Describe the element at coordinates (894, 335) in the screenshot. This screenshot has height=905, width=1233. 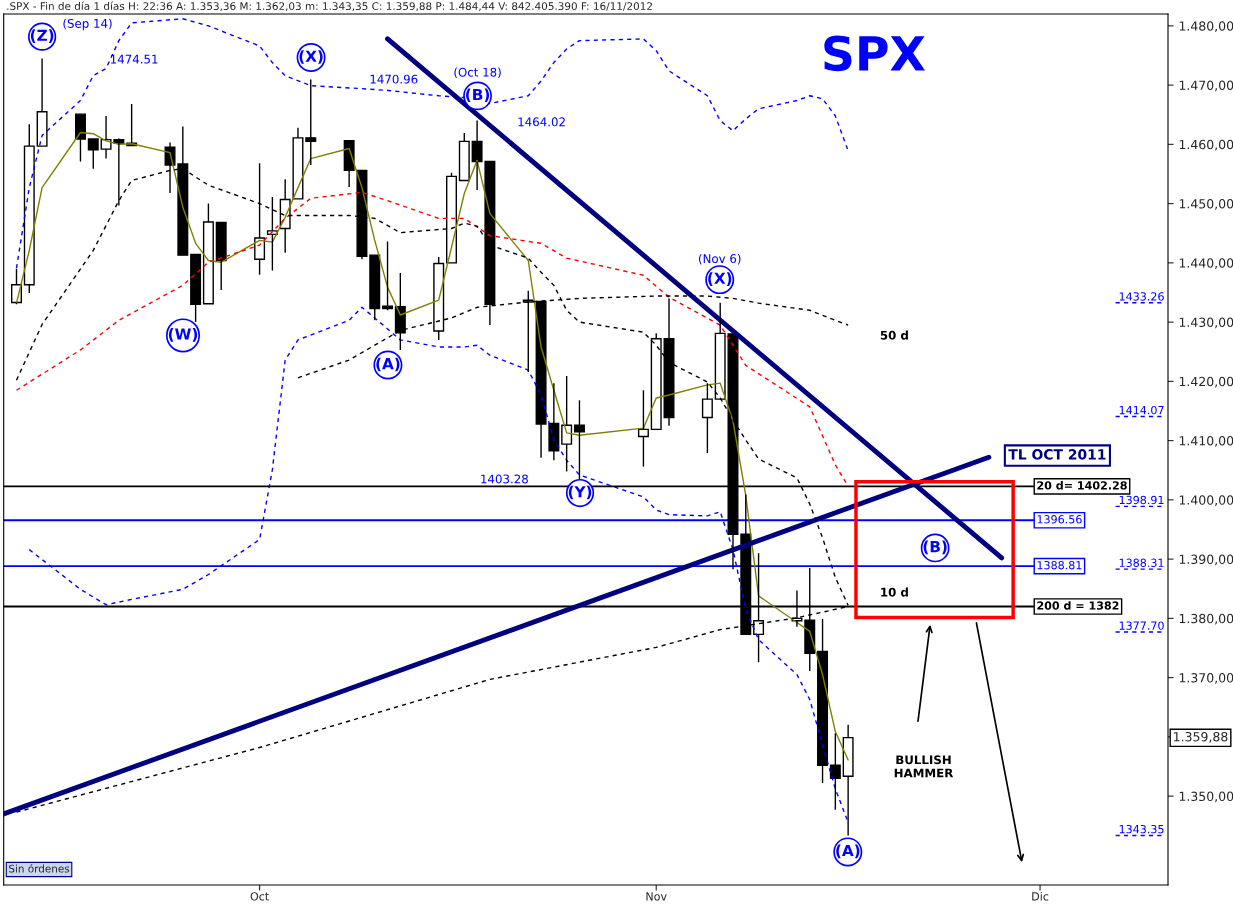
I see `annotation: 50 d` at that location.